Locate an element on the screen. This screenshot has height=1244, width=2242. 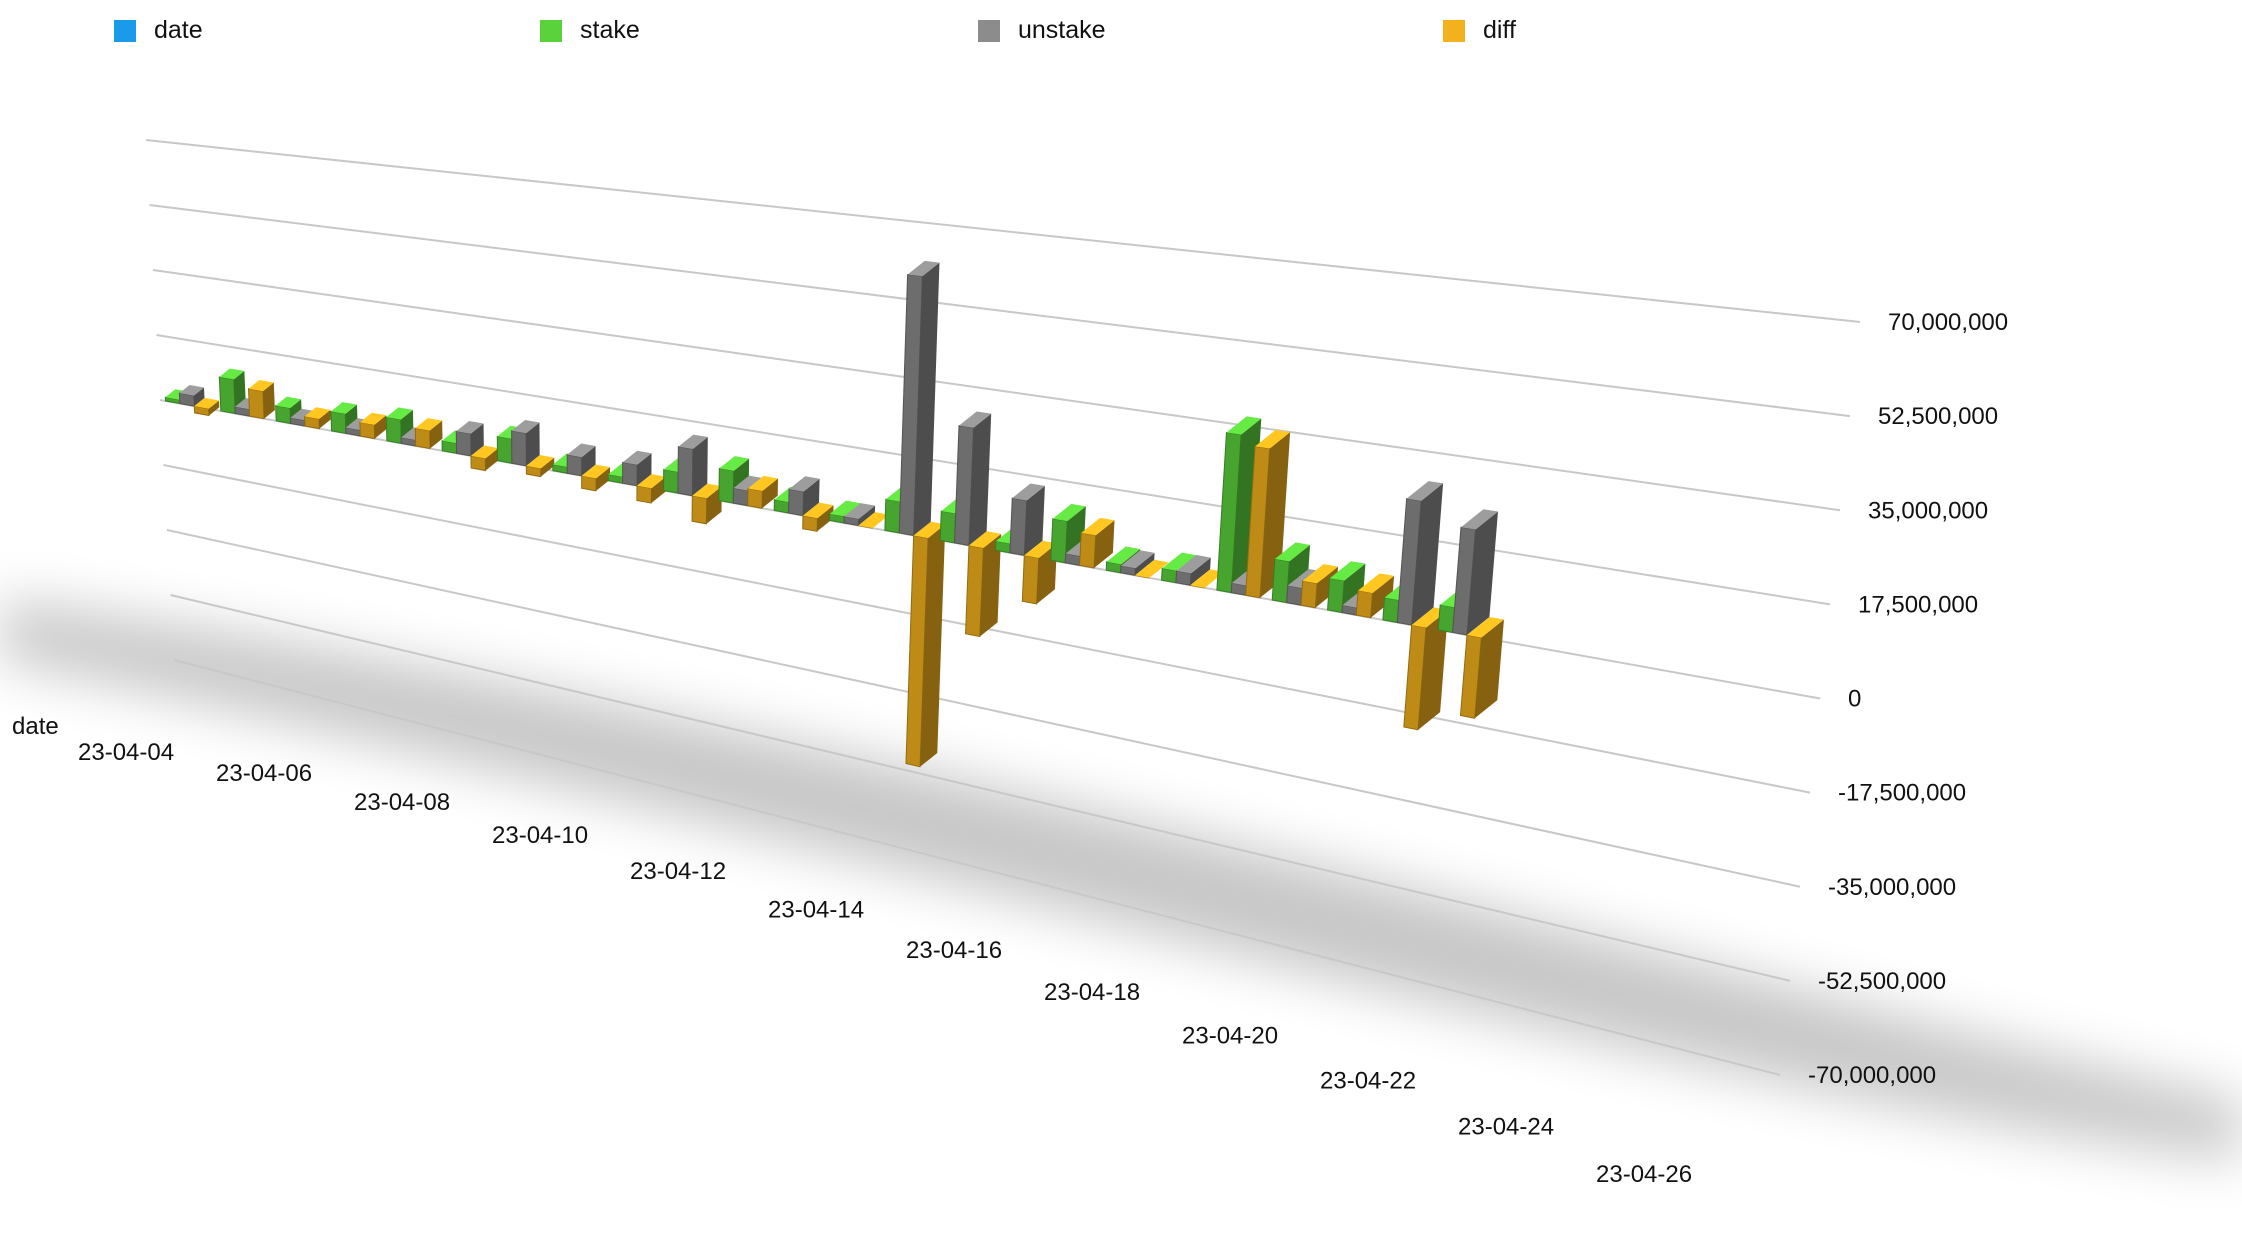
y-tick-label: -17,500,000 is located at coordinates (1902, 793).